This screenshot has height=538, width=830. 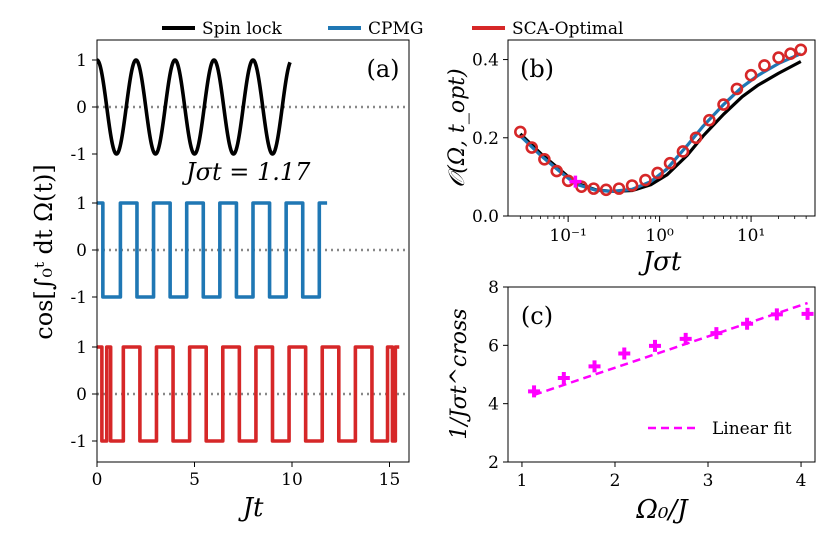 What do you see at coordinates (485, 139) in the screenshot?
I see `panel-b-ytick-label: 0.2` at bounding box center [485, 139].